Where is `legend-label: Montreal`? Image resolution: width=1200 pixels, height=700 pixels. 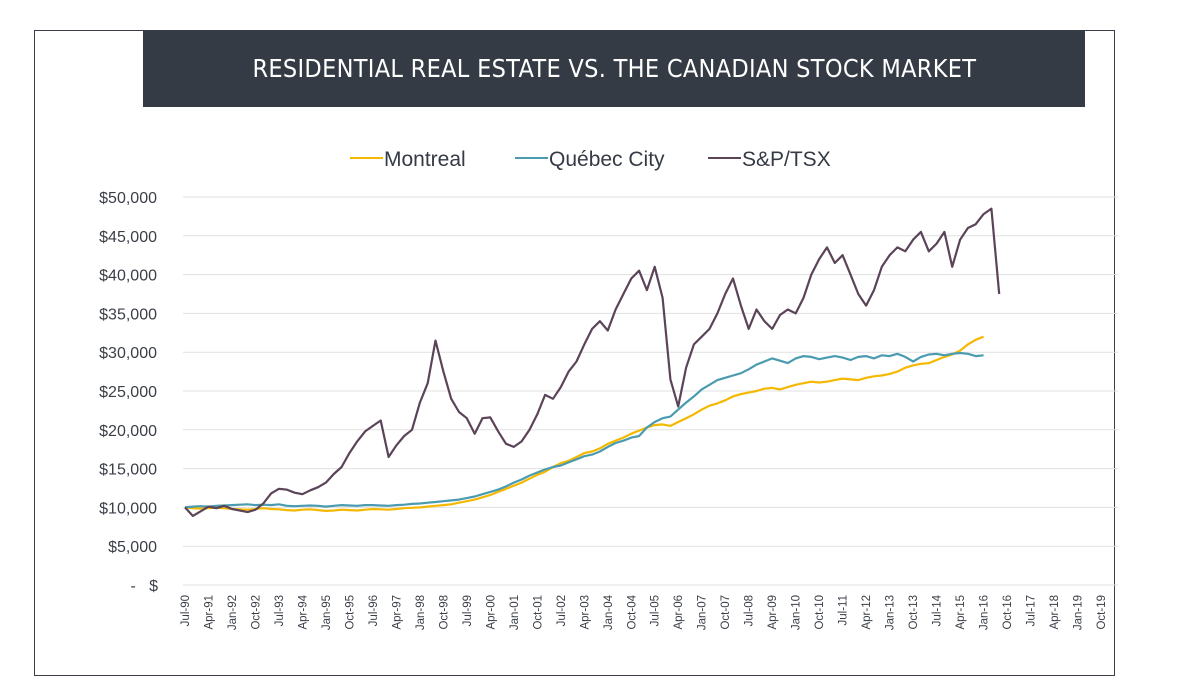 legend-label: Montreal is located at coordinates (425, 159).